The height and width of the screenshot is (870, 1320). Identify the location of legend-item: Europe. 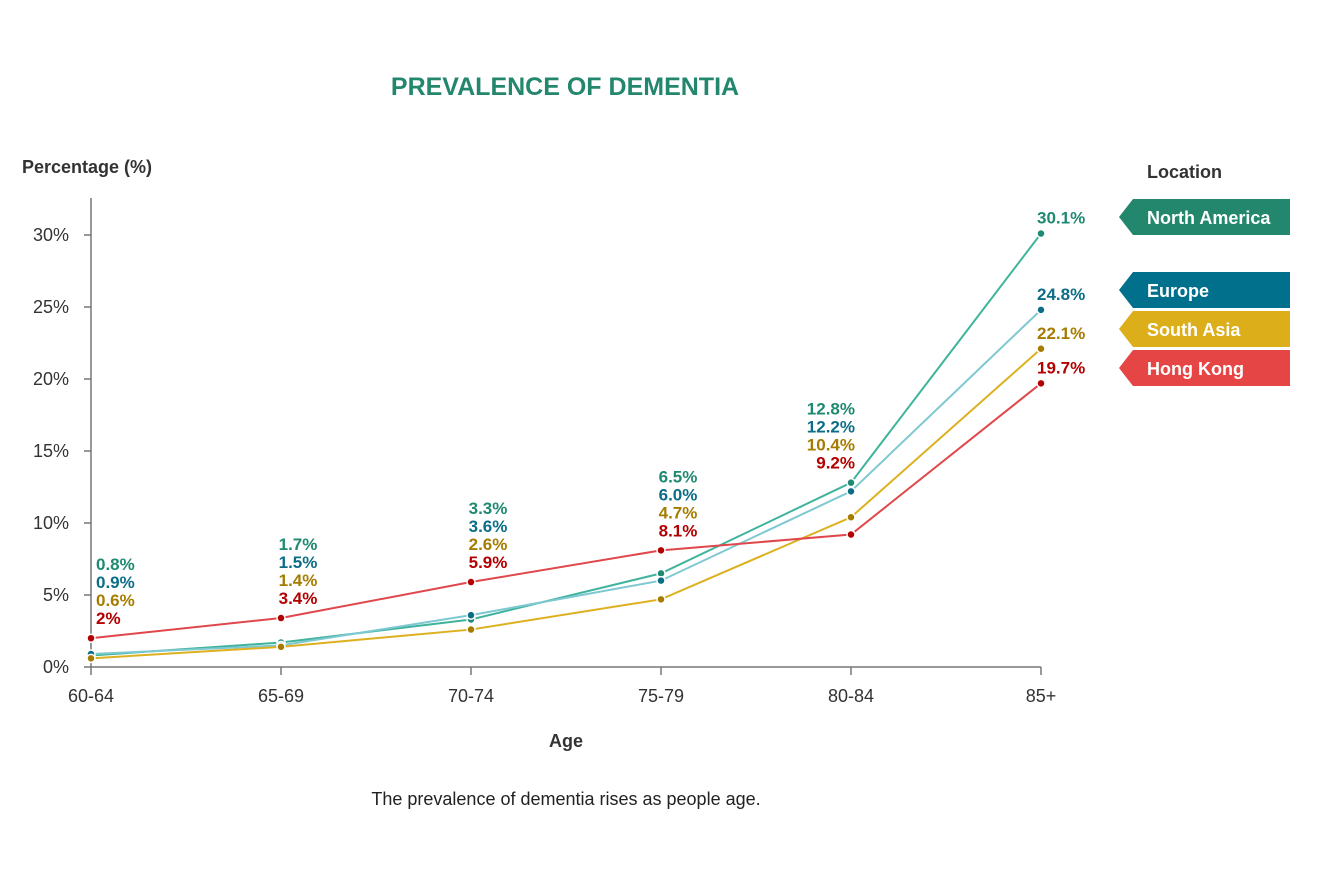
(1204, 290).